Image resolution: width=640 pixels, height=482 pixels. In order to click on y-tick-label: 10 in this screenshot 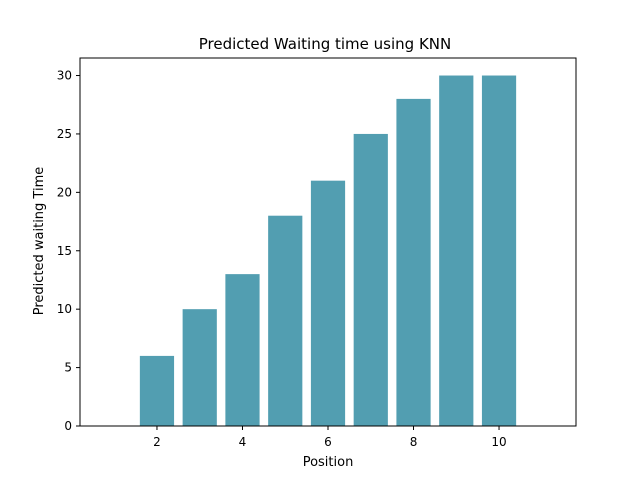, I will do `click(64, 309)`.